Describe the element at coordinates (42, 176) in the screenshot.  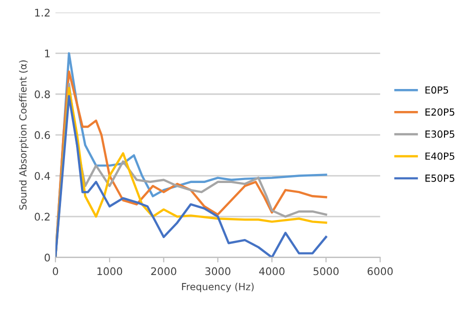
I see `y-tick-label: 0.4` at that location.